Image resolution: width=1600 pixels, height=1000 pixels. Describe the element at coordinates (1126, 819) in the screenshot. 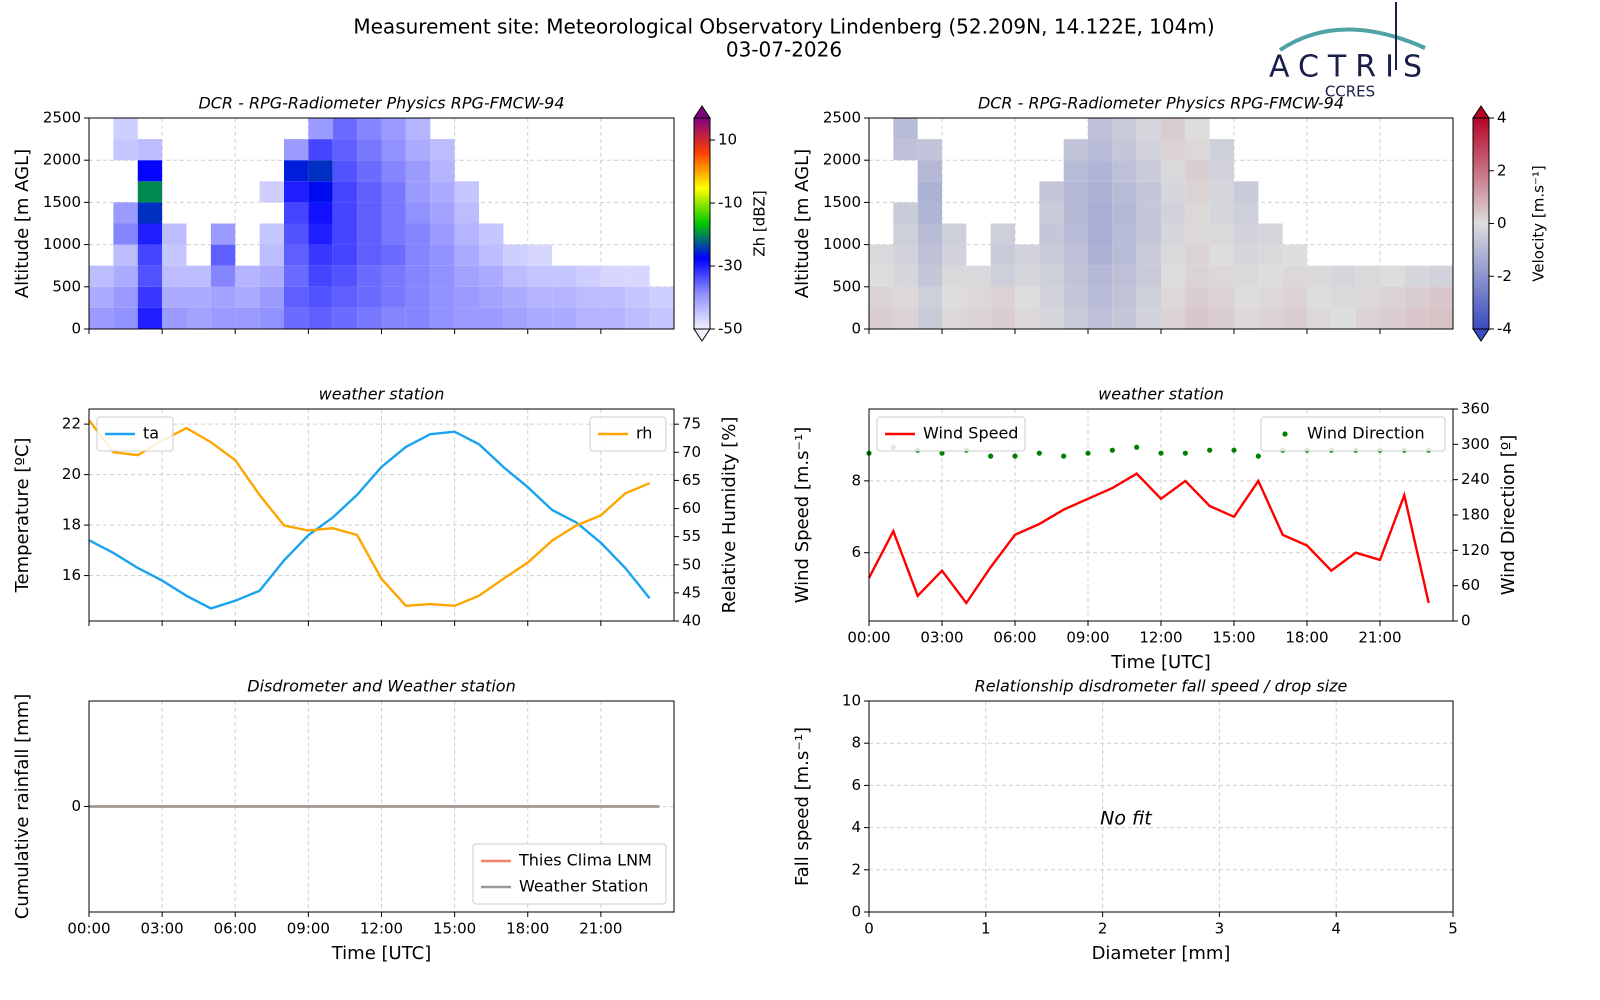

I see `annotation: No fit` at that location.